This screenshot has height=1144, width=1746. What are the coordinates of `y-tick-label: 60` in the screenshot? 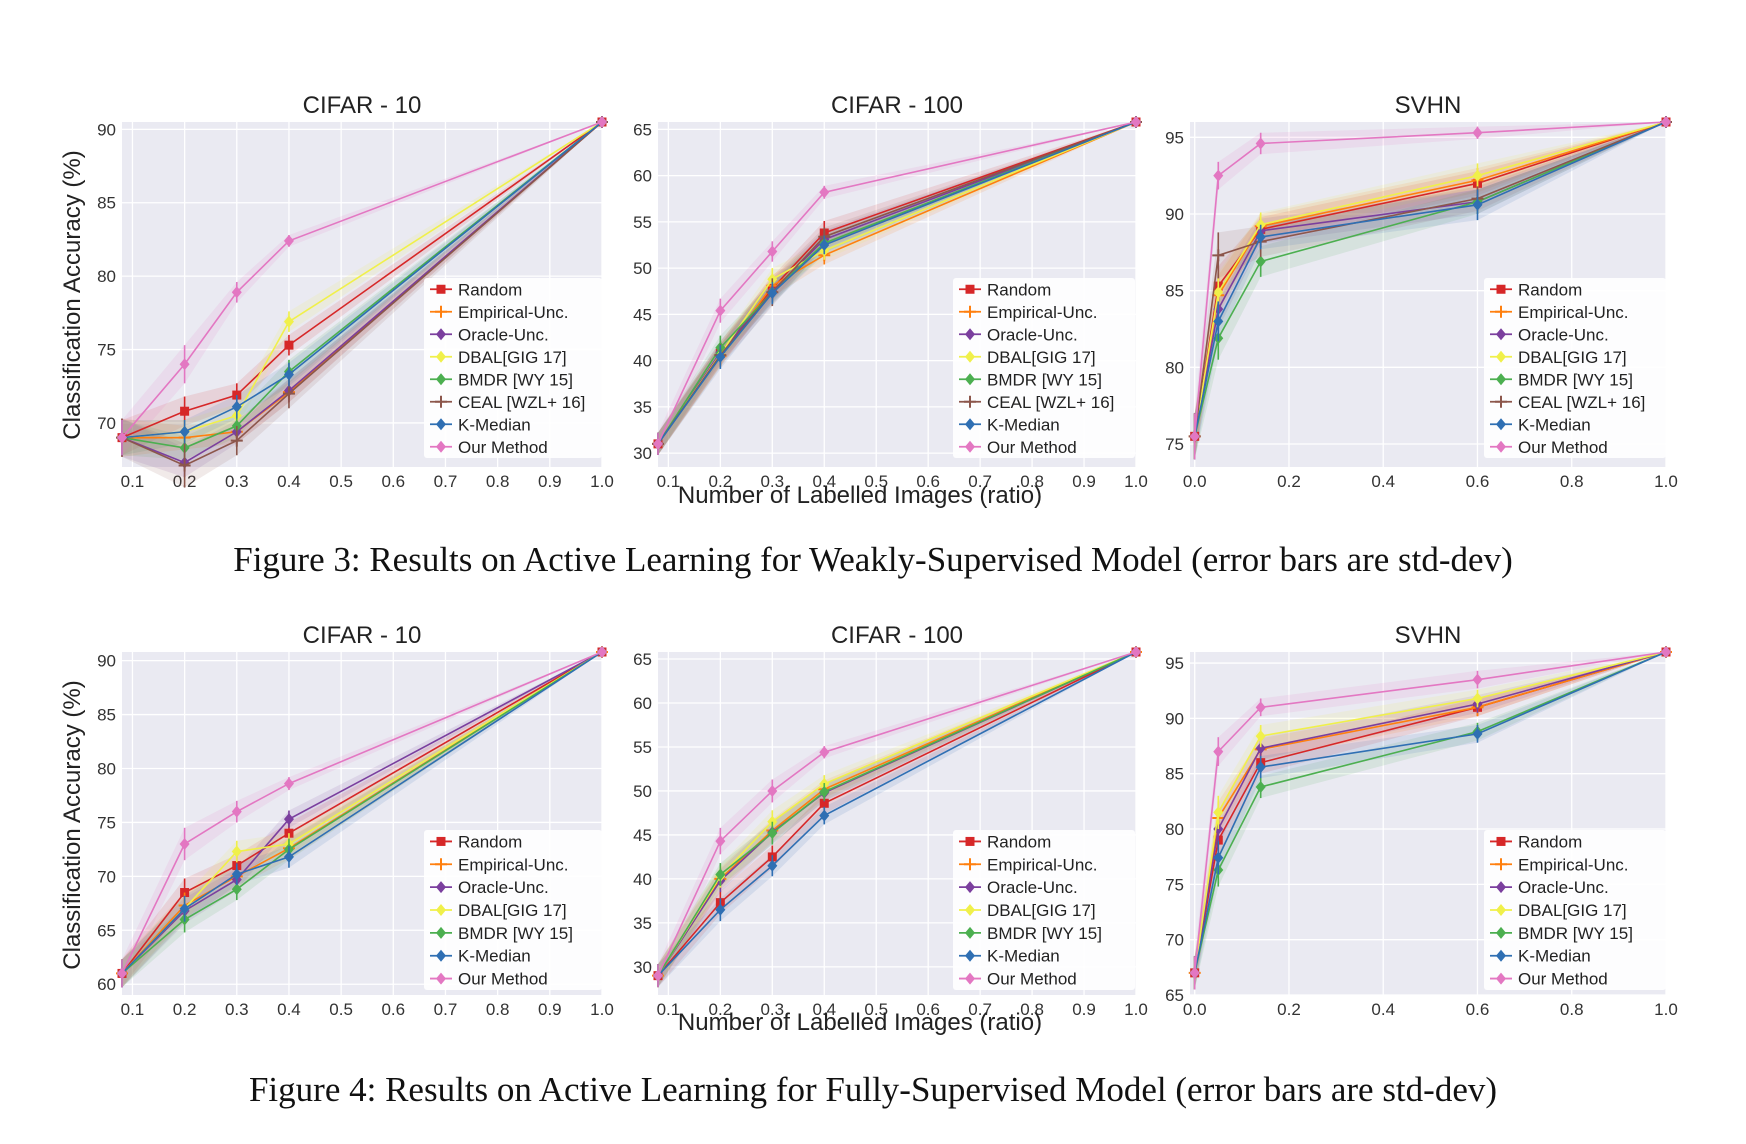 It's located at (642, 703).